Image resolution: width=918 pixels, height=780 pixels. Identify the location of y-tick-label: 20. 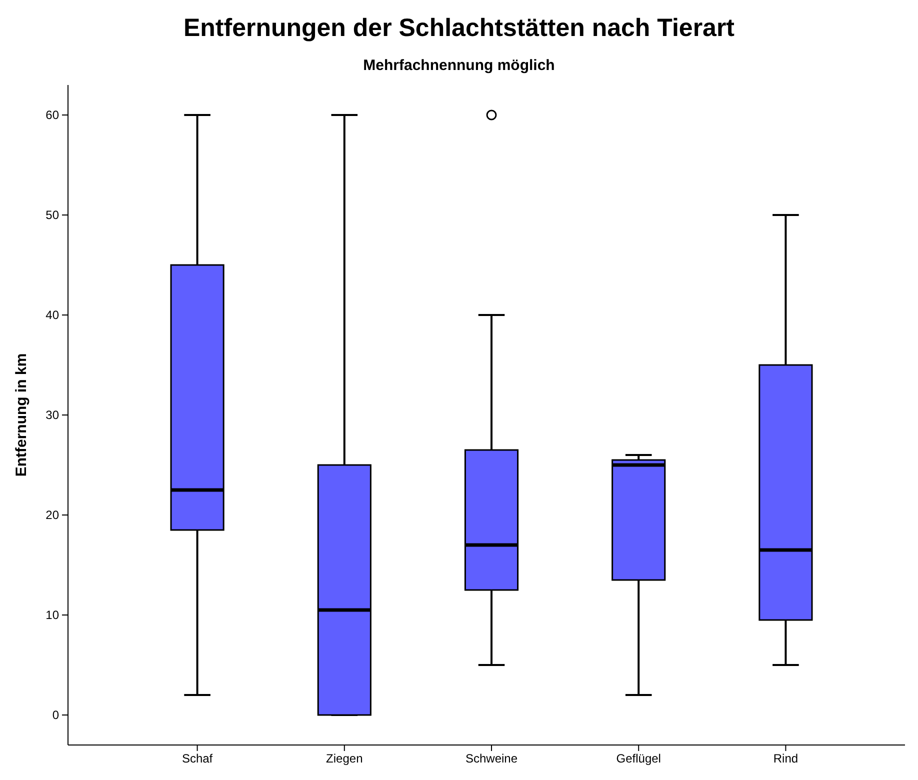
(53, 515).